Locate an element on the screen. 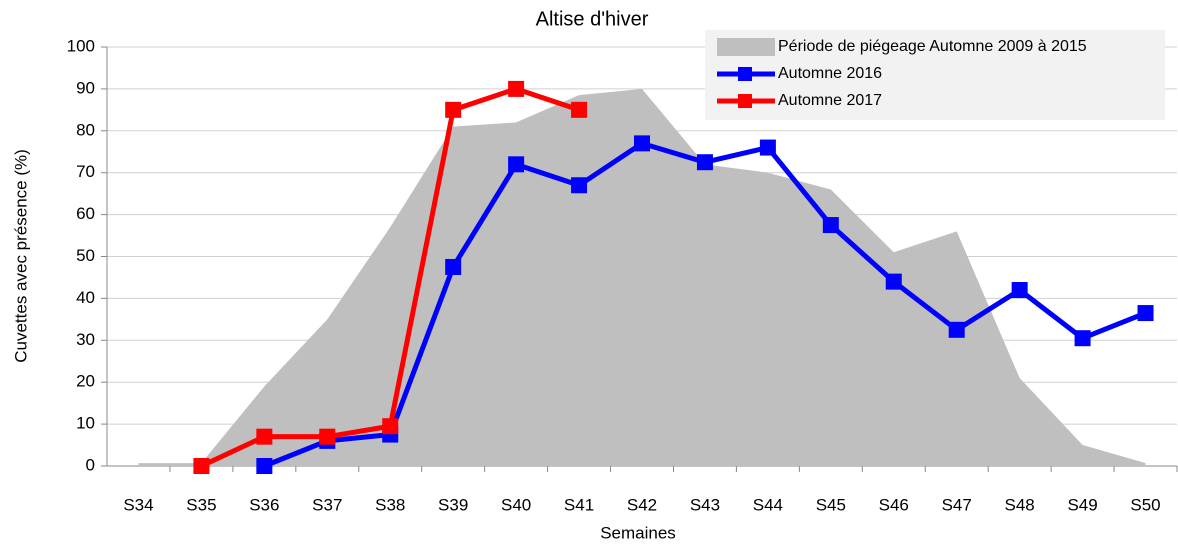 This screenshot has width=1178, height=544. x-tick-label: S41 is located at coordinates (579, 504).